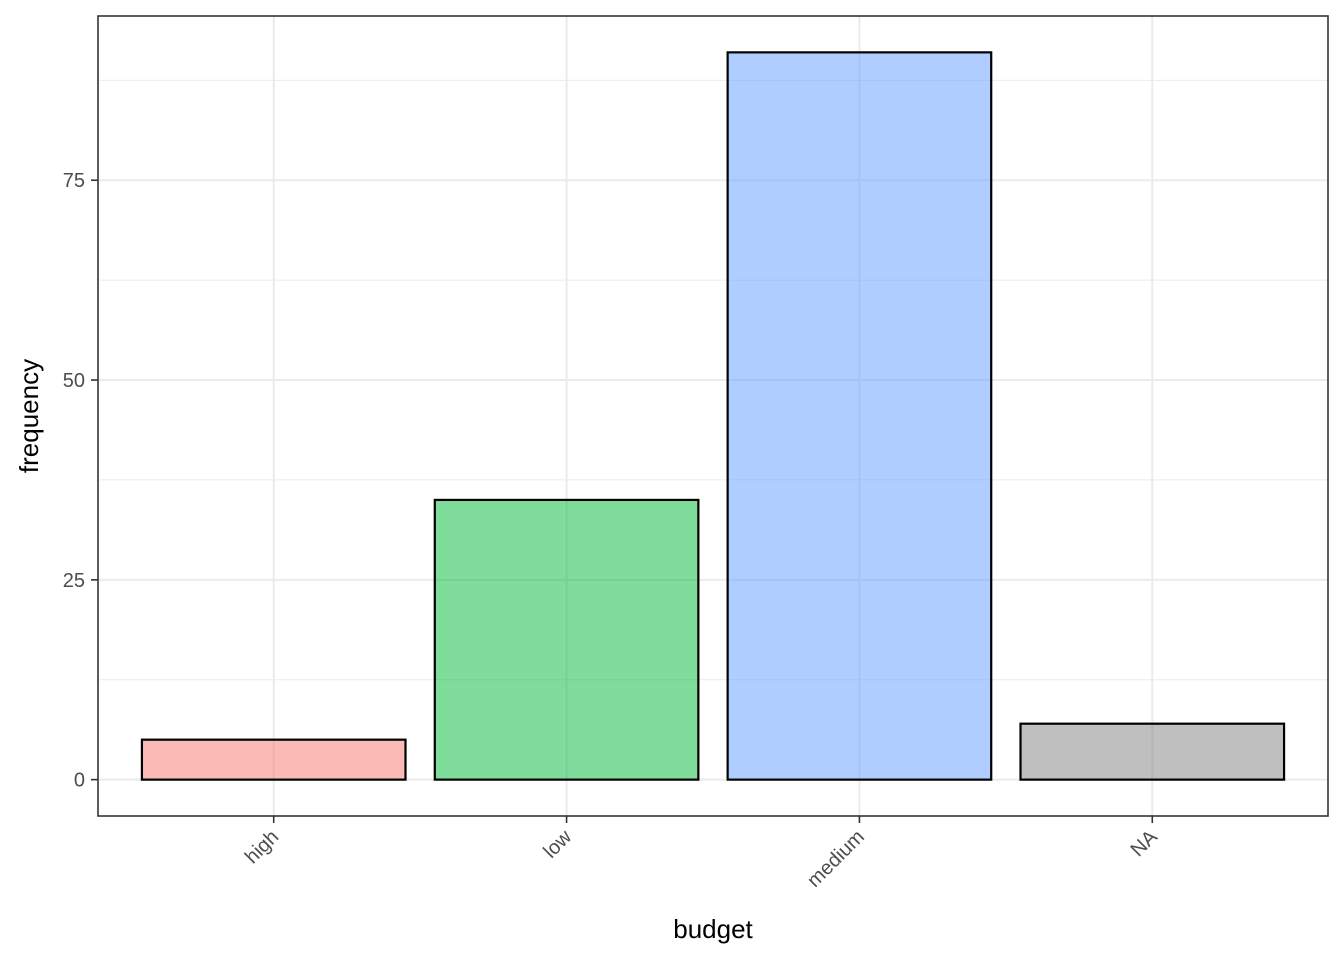  What do you see at coordinates (74, 181) in the screenshot?
I see `y-tick-label: 75` at bounding box center [74, 181].